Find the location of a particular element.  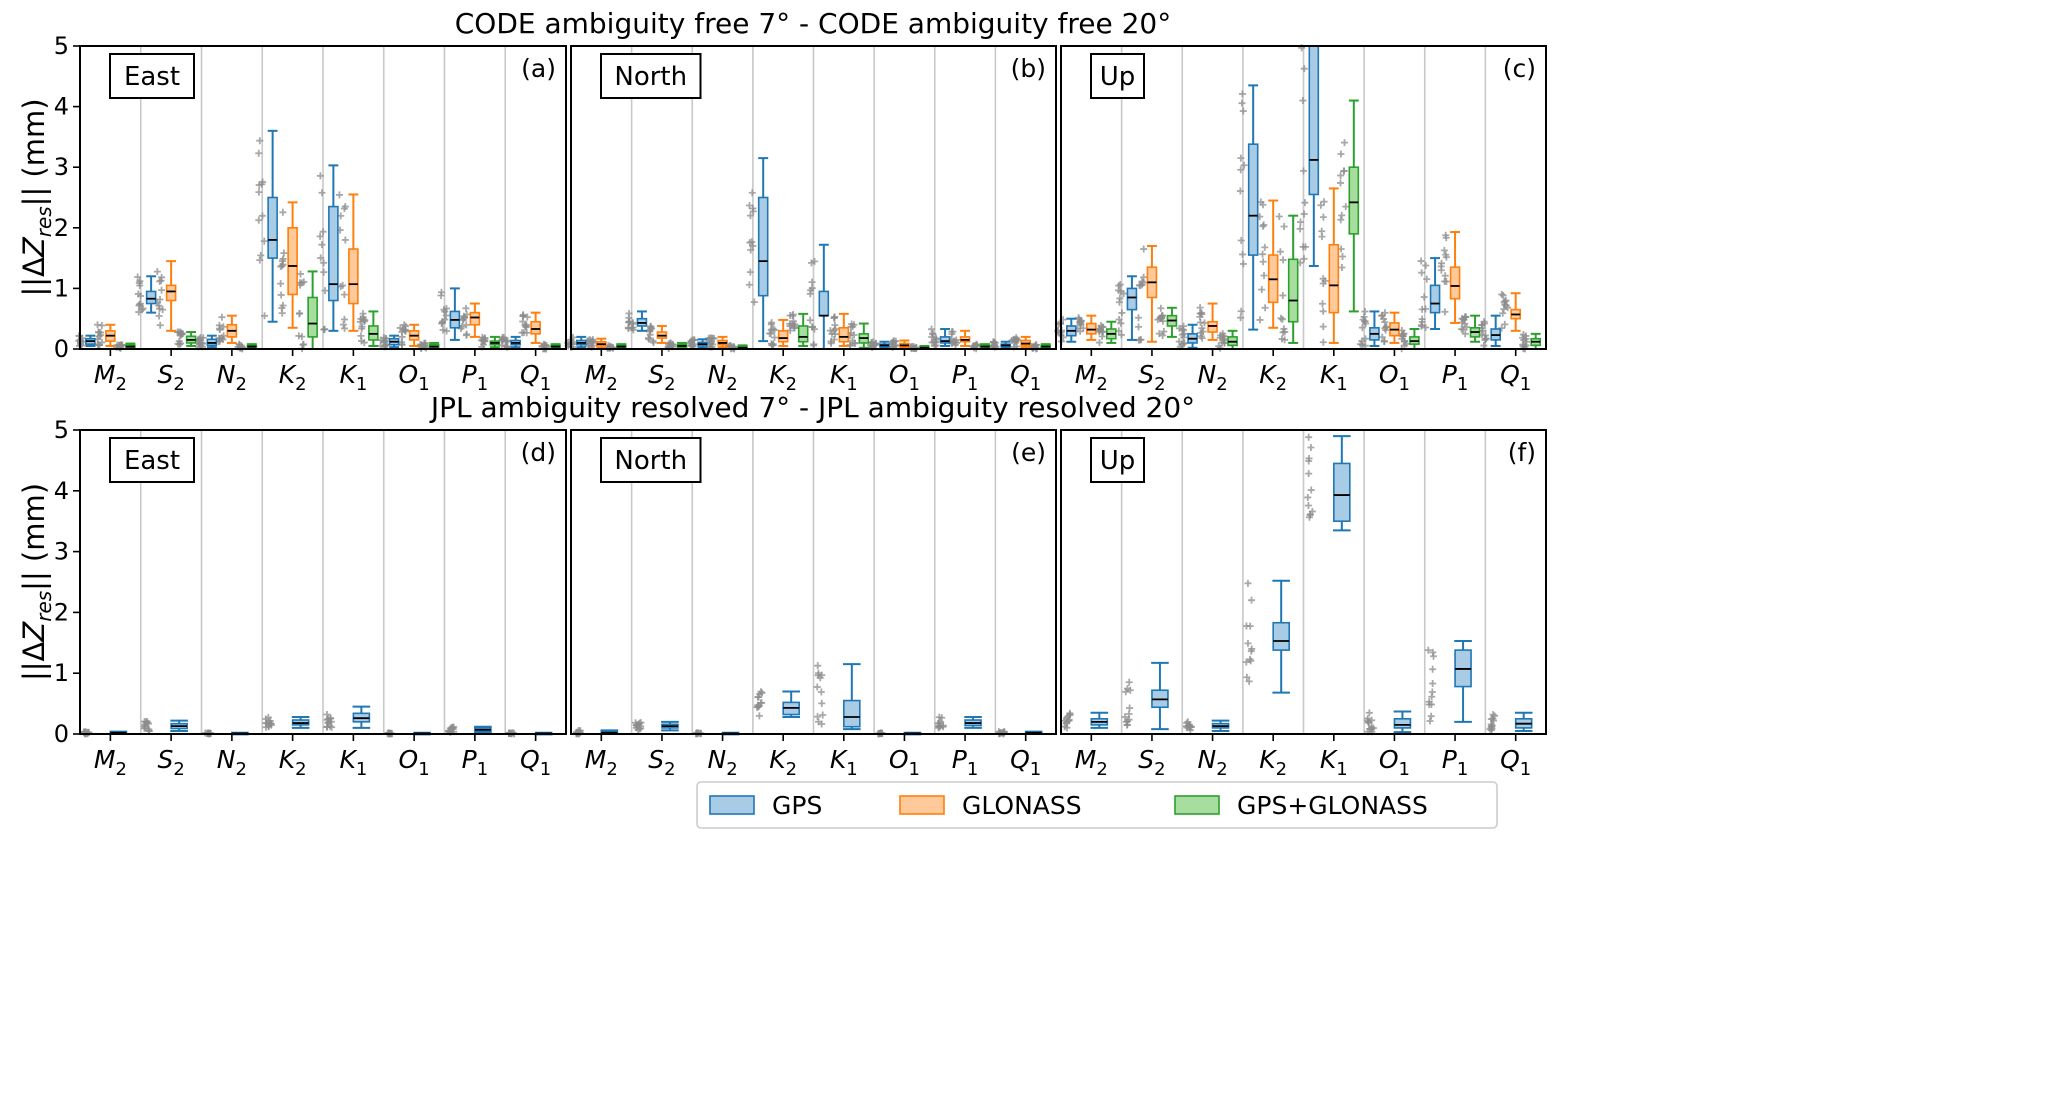

x-tick-label: S2 is located at coordinates (1151, 377).